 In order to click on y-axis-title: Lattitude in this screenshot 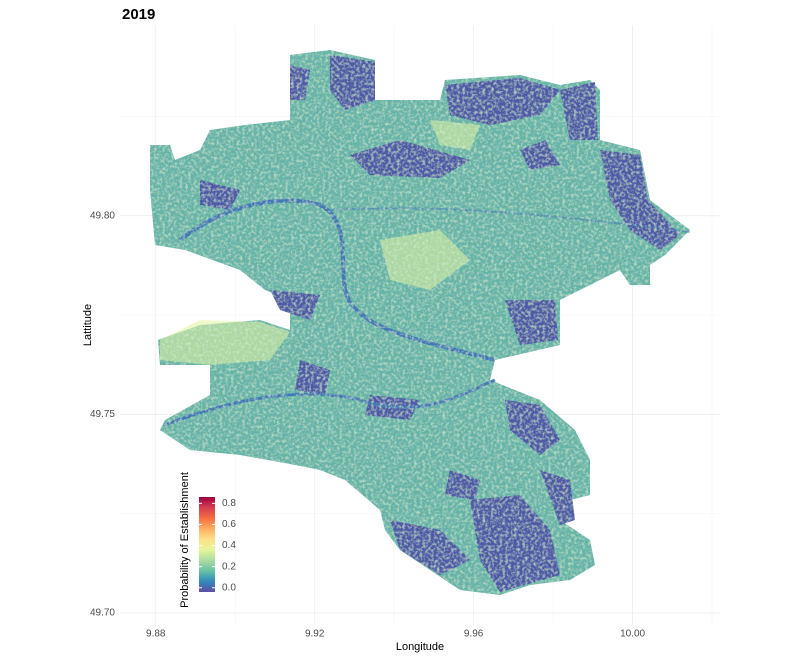, I will do `click(88, 325)`.